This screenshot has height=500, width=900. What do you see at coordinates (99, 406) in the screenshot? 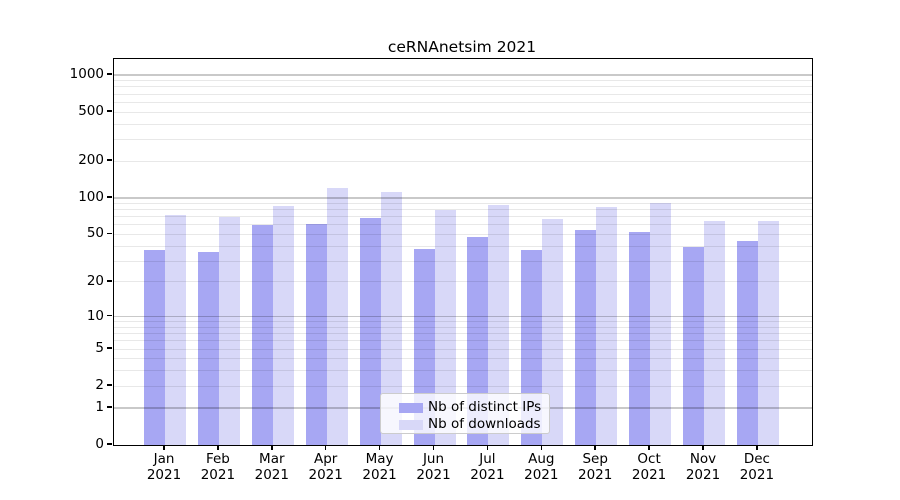
I see `ytick-label-1: 1` at bounding box center [99, 406].